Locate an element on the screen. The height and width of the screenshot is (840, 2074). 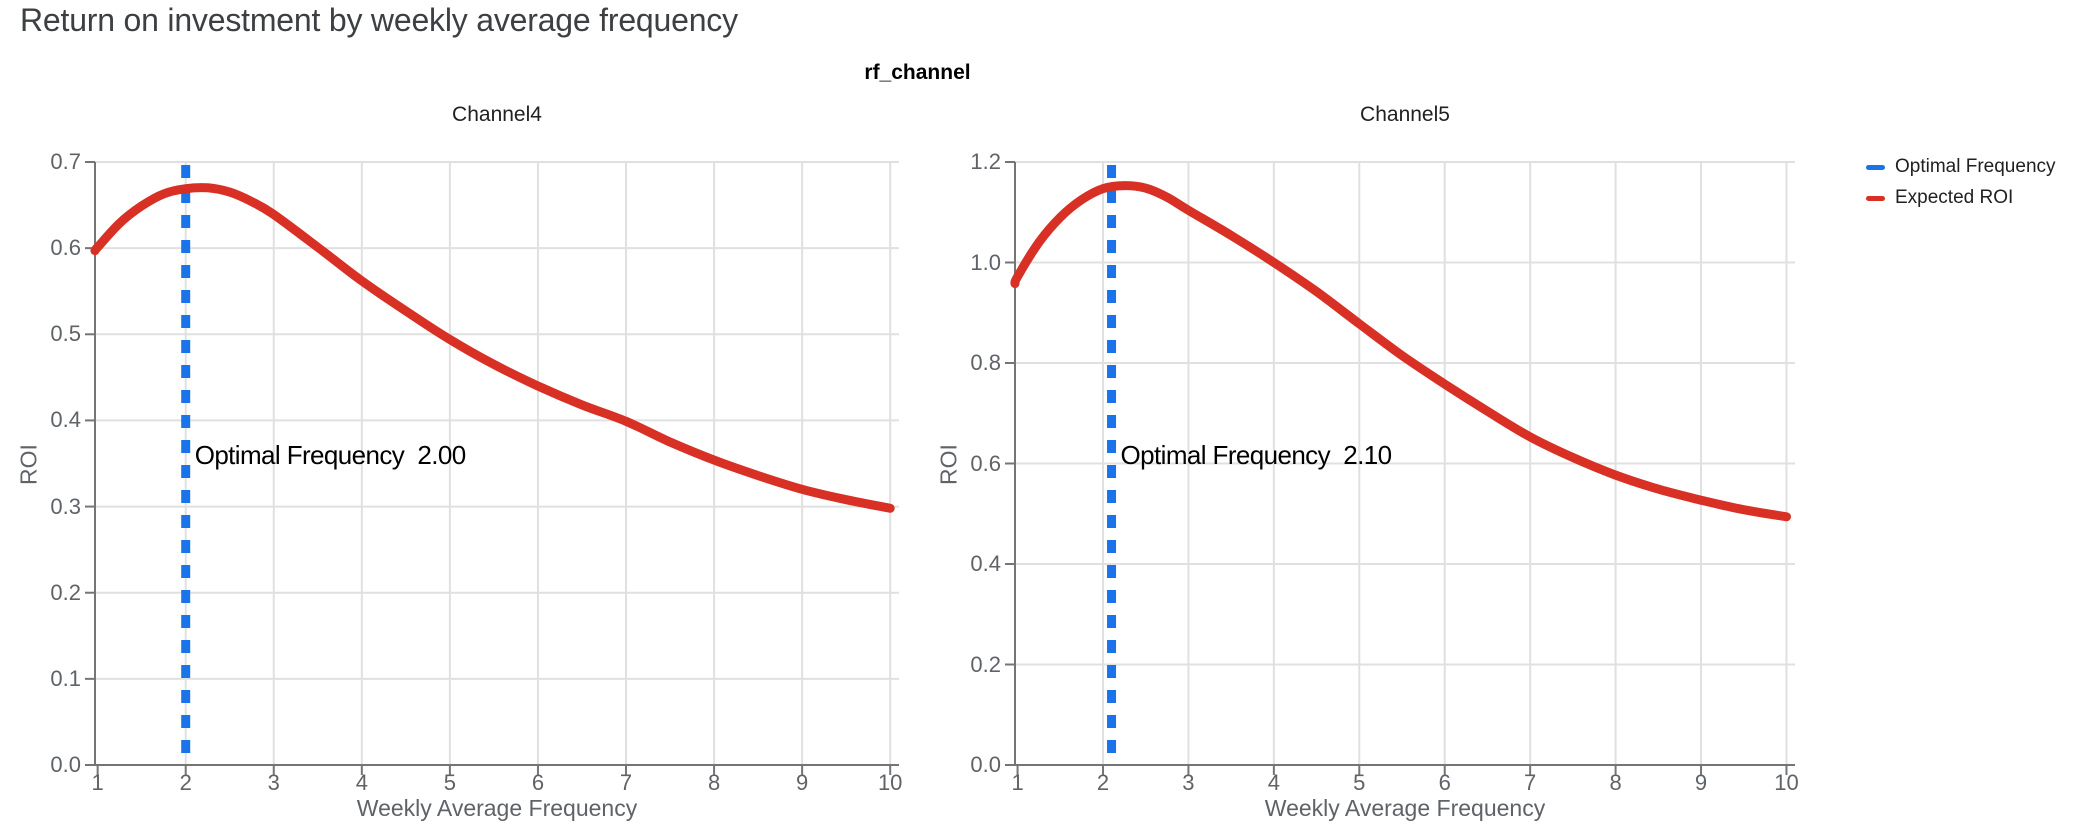
legend-item-optimal-frequency: Optimal Frequency is located at coordinates (1961, 167).